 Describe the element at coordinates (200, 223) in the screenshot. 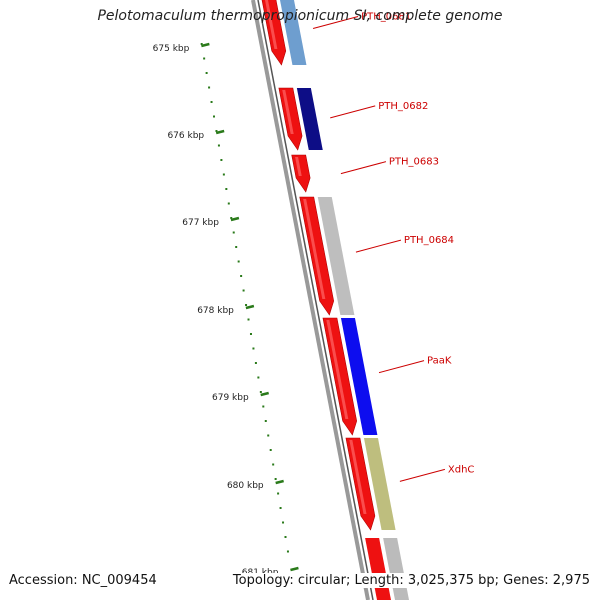

I see `scale-label: 677 kbp` at that location.